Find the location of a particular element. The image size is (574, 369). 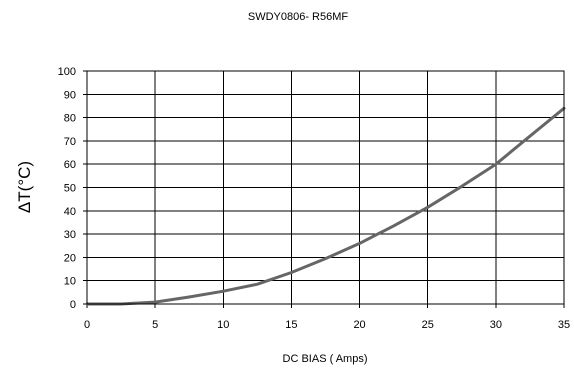

y-tick-label: 40 is located at coordinates (70, 212).